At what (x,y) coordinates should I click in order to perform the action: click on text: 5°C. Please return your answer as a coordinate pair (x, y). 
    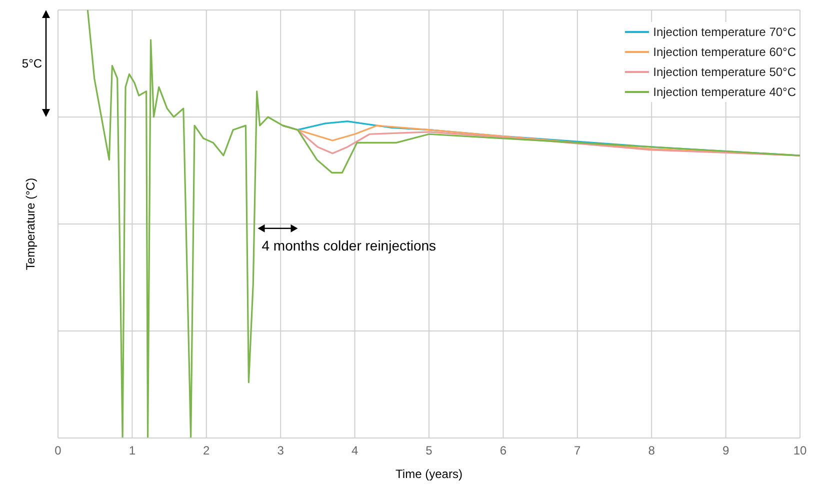
    Looking at the image, I should click on (32, 63).